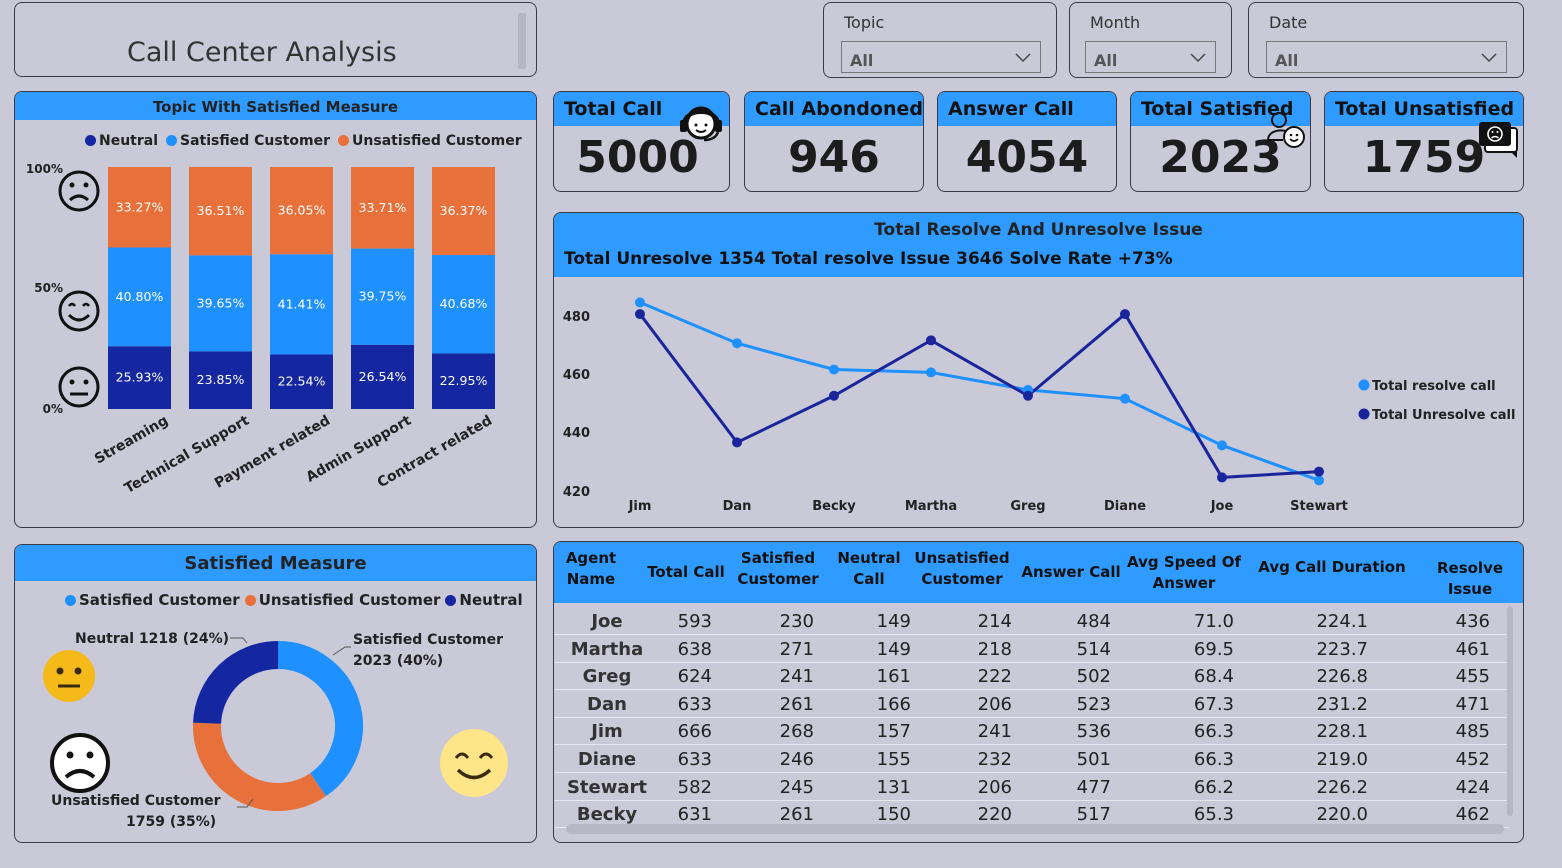 The height and width of the screenshot is (868, 1562). Describe the element at coordinates (1470, 578) in the screenshot. I see `column-header-resolve-issue: Resolve Issue` at that location.